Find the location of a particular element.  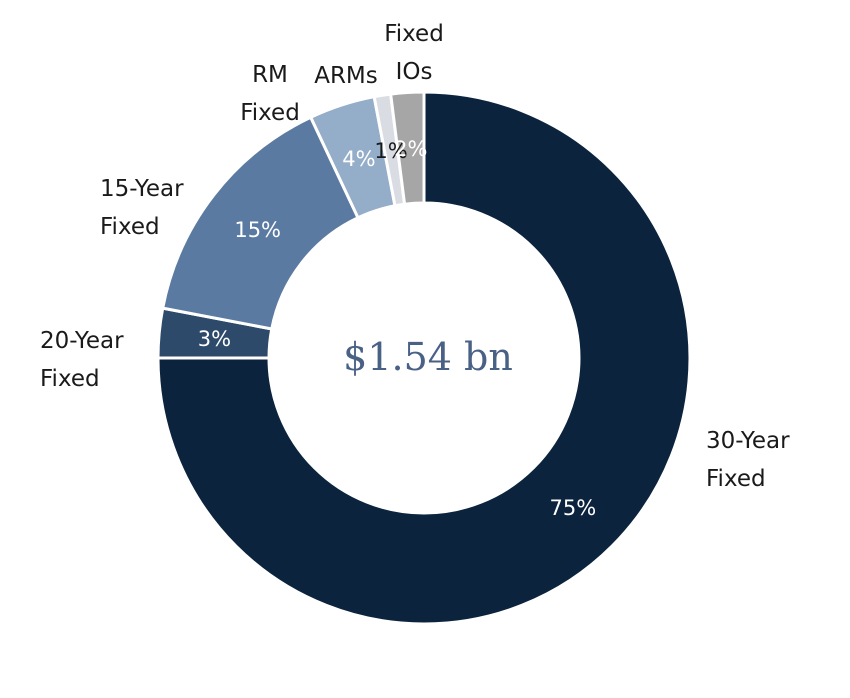

center-total-label: $1.54 bn is located at coordinates (428, 357).